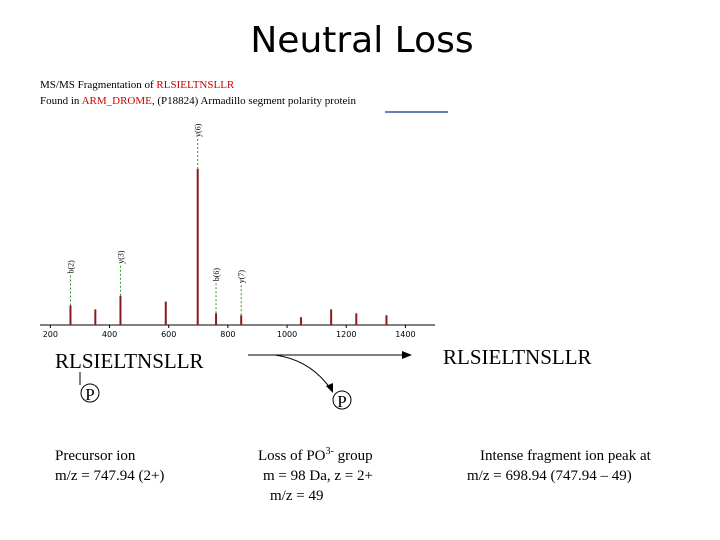 The height and width of the screenshot is (540, 720). What do you see at coordinates (566, 456) in the screenshot?
I see `caption: Intense fragment ion peak at` at bounding box center [566, 456].